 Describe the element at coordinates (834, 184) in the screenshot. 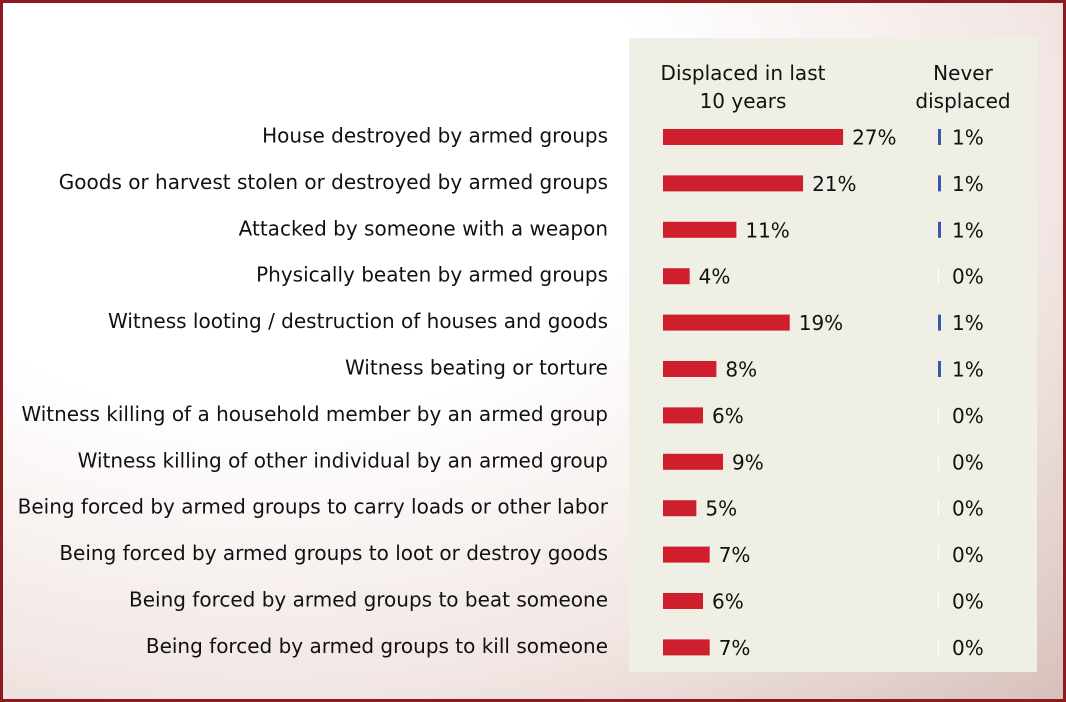

I see `value-label: 21%` at that location.